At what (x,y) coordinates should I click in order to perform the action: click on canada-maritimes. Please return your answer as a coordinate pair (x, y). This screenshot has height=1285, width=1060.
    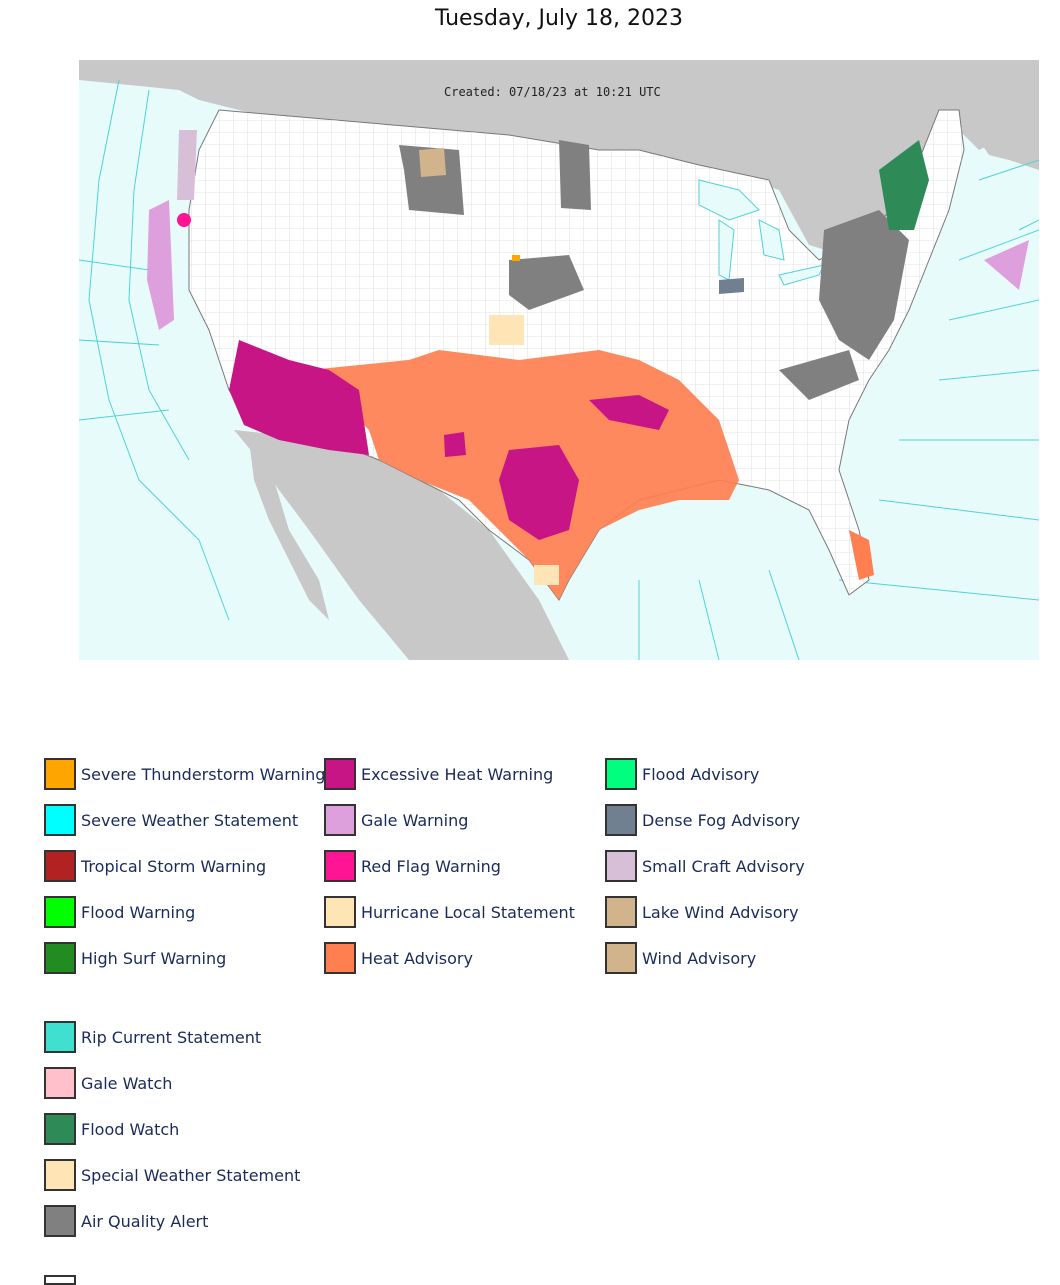
    Looking at the image, I should click on (1009, 135).